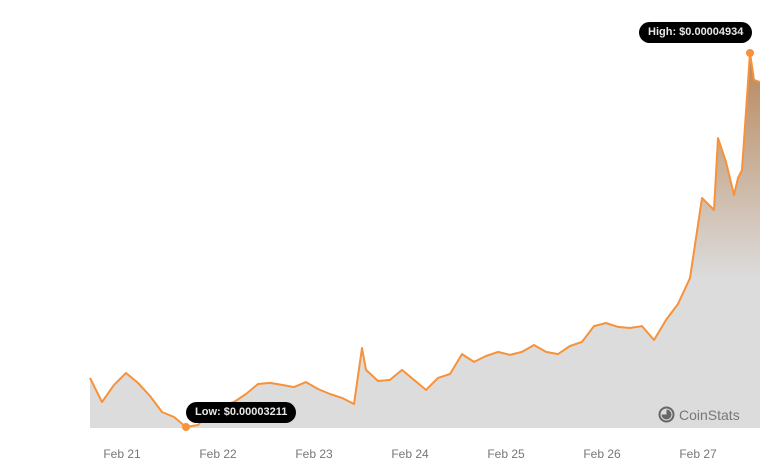 The width and height of the screenshot is (760, 472). What do you see at coordinates (506, 454) in the screenshot?
I see `x-tick-label: Feb 25` at bounding box center [506, 454].